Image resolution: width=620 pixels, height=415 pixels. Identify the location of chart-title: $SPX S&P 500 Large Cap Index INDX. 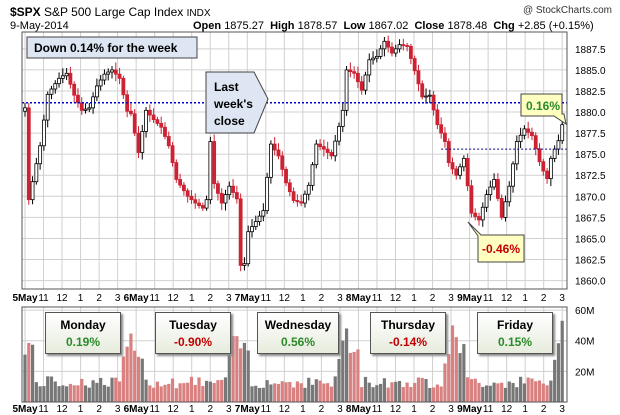
(110, 12).